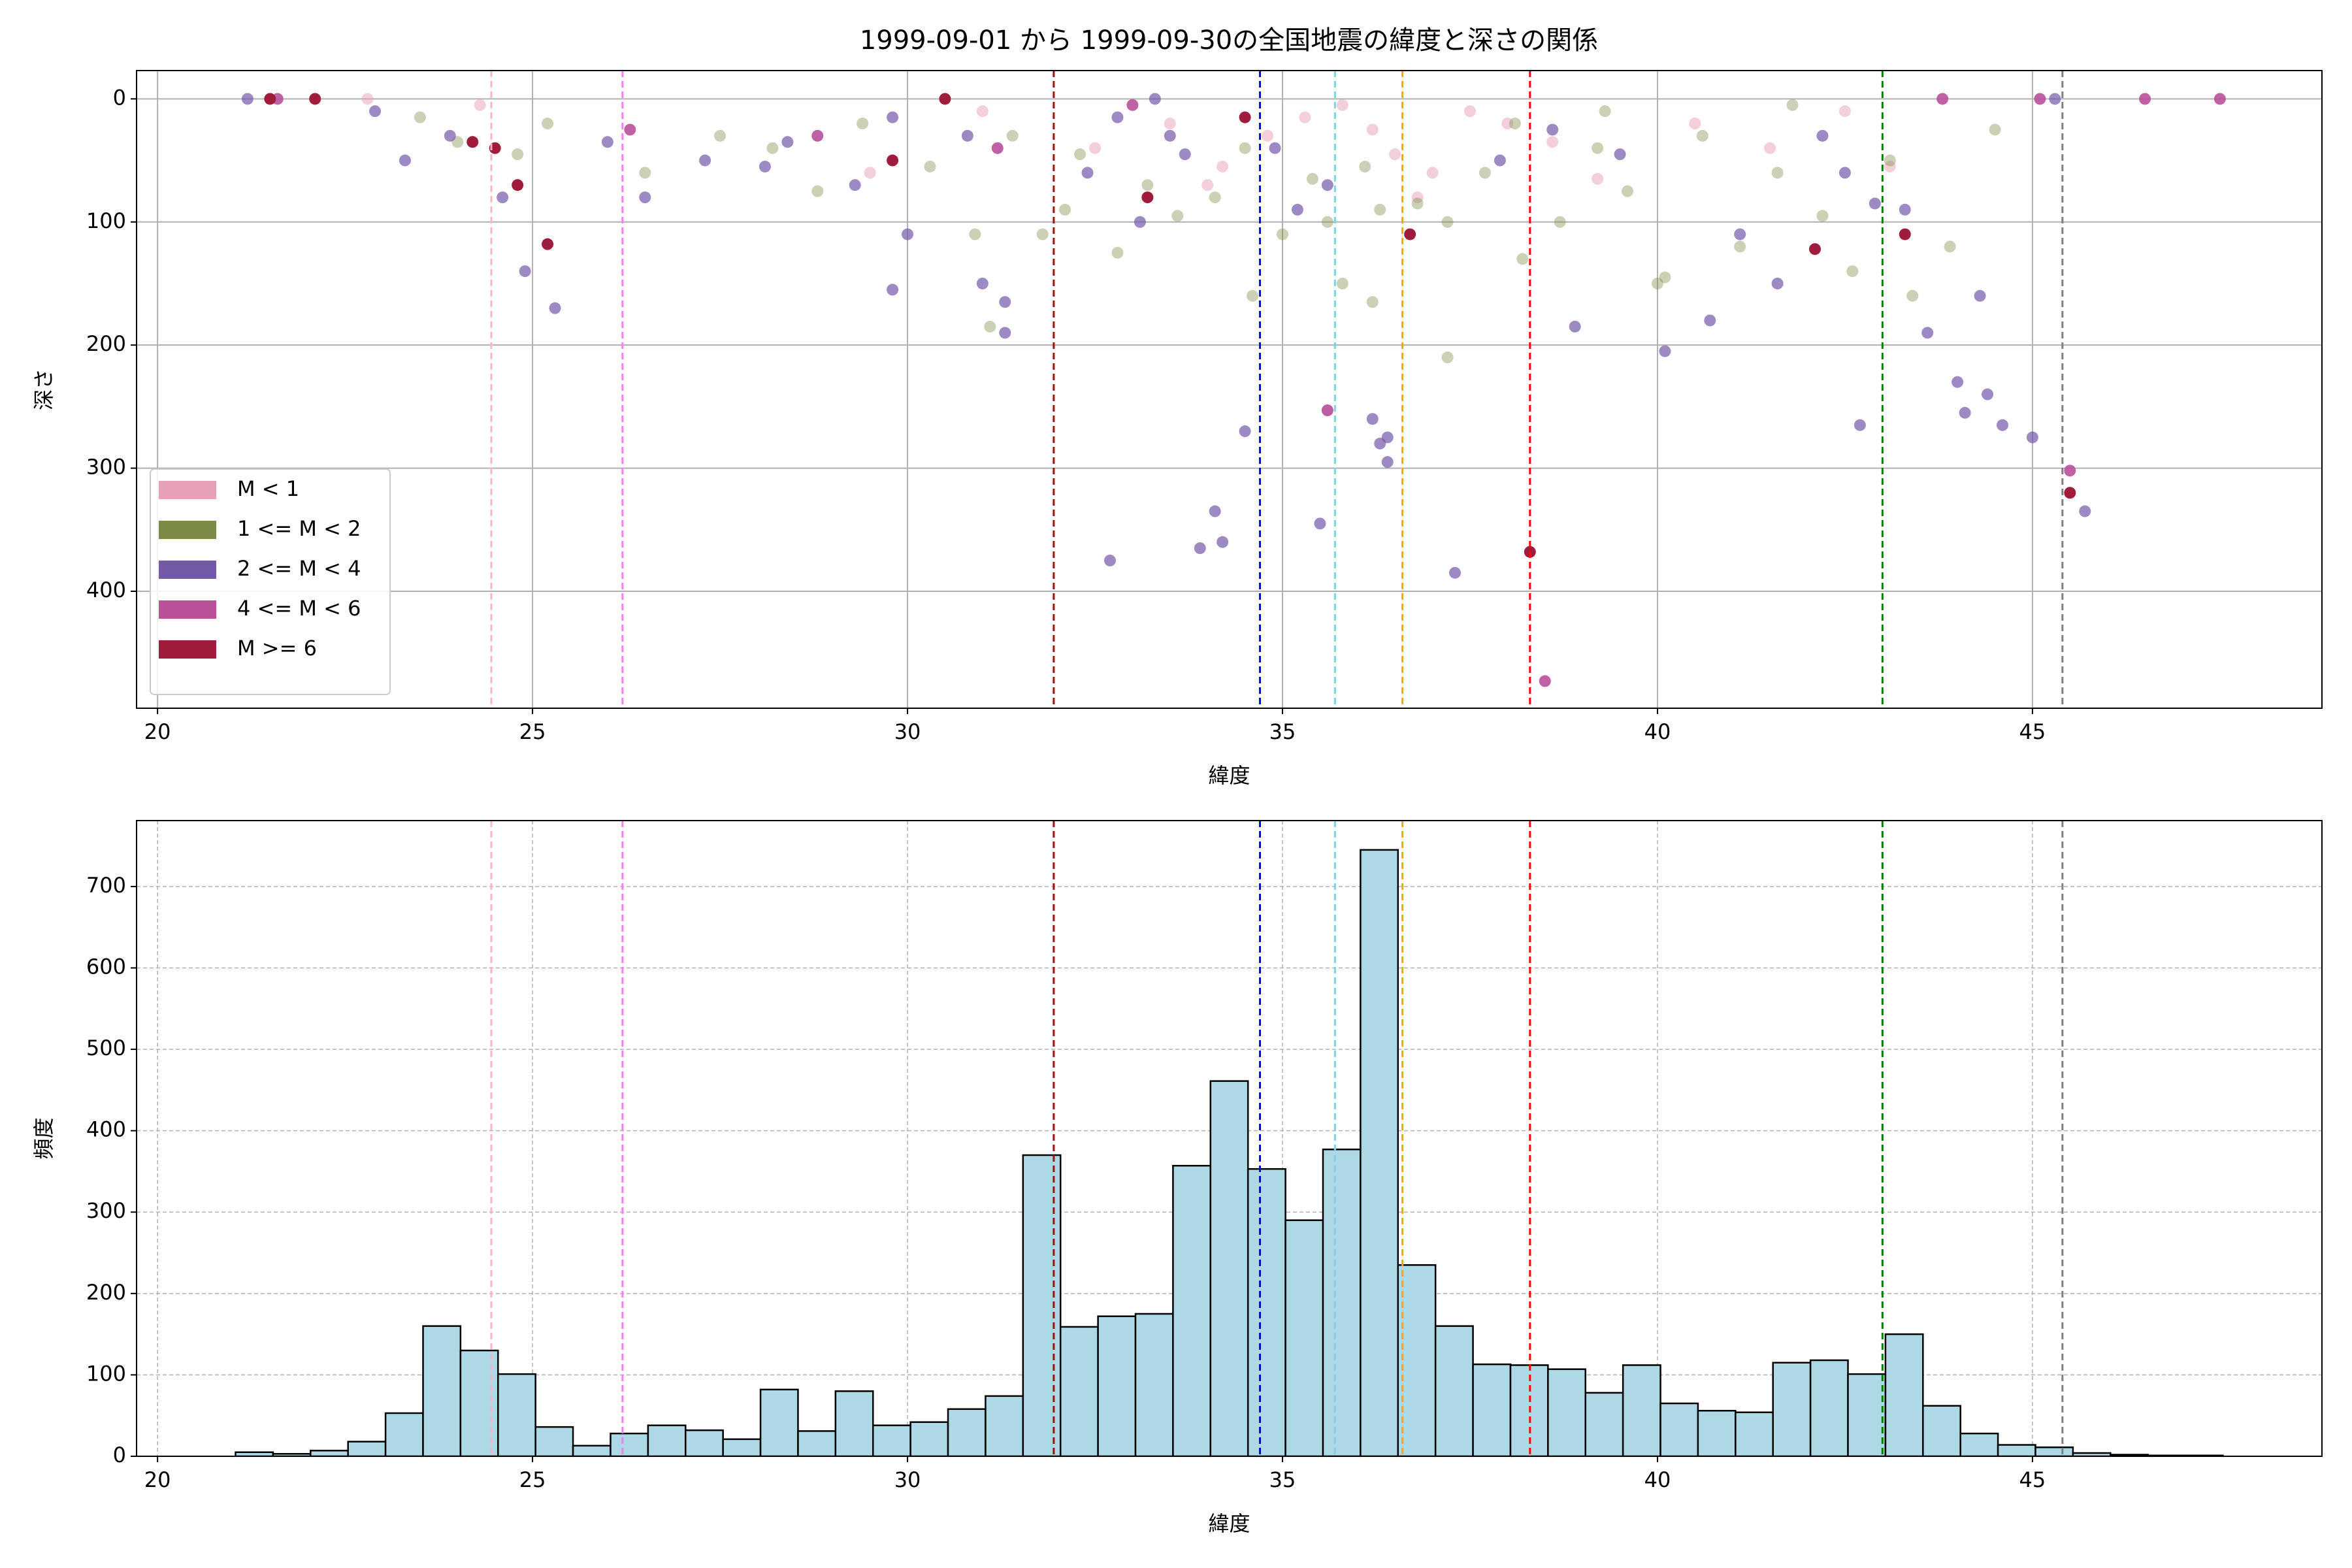  What do you see at coordinates (106, 1373) in the screenshot?
I see `y-tick-label: 100` at bounding box center [106, 1373].